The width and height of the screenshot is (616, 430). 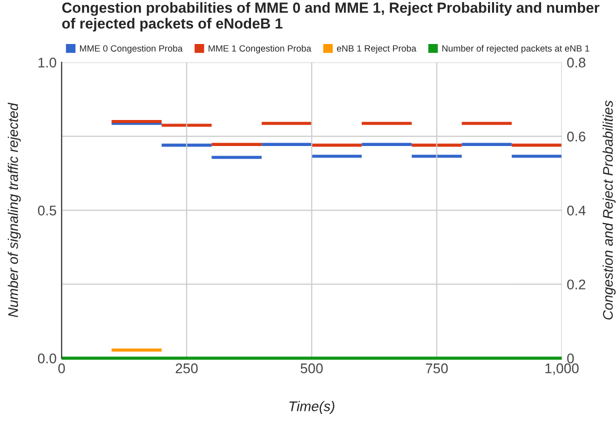 I want to click on y2-tick-label: 0.2, so click(x=576, y=285).